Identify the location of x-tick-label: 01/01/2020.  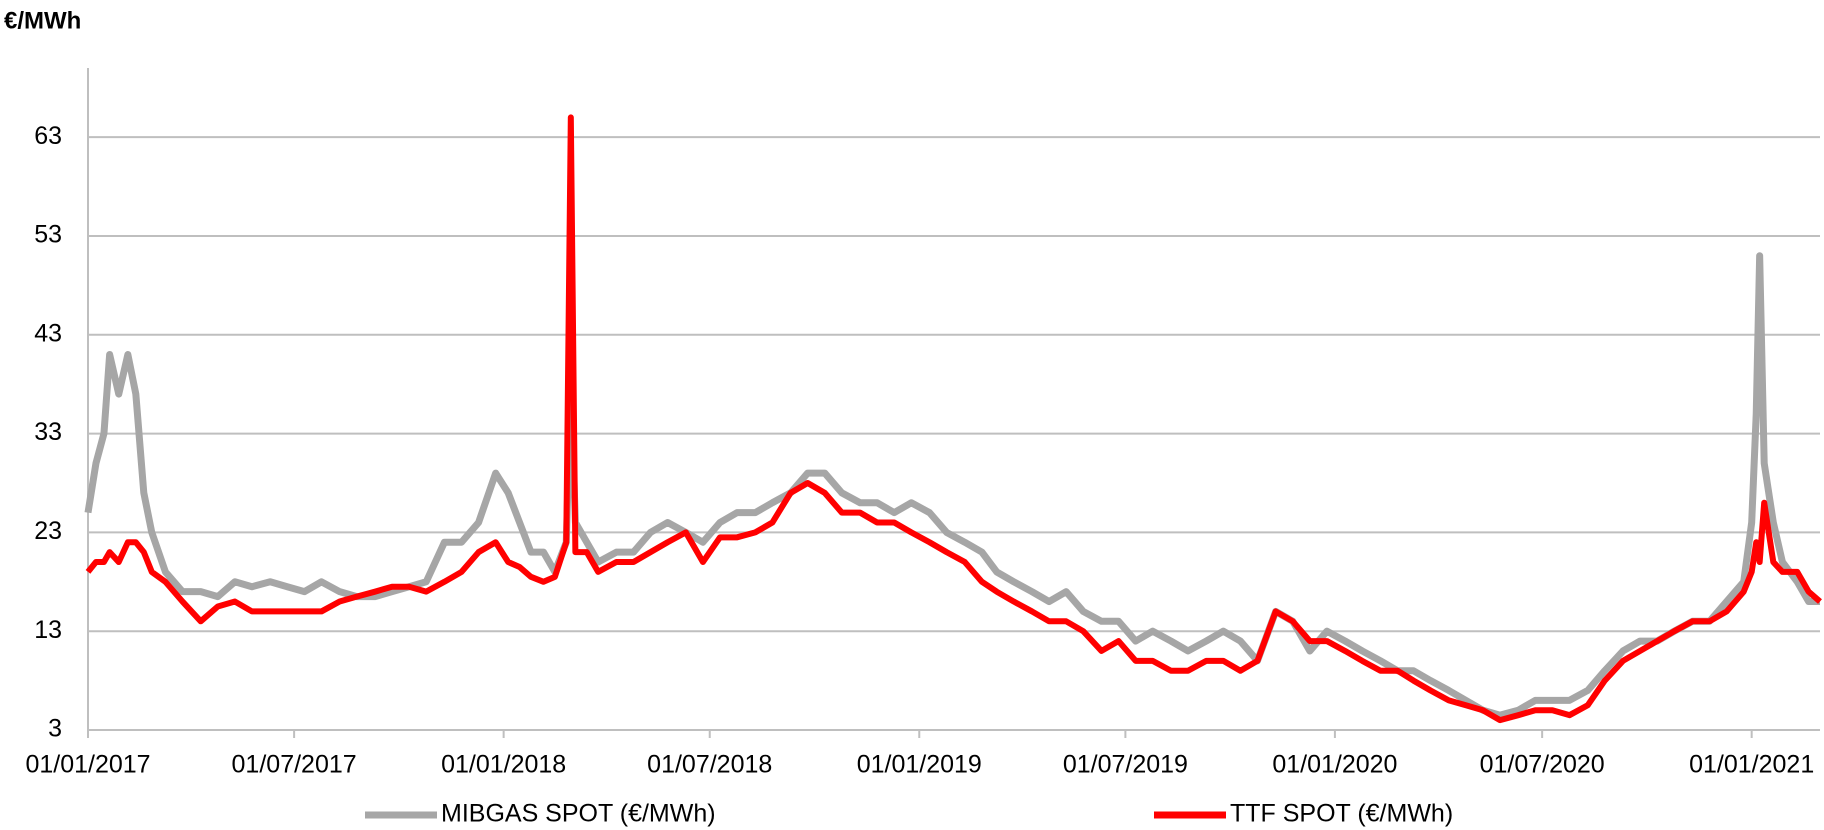
(1334, 765).